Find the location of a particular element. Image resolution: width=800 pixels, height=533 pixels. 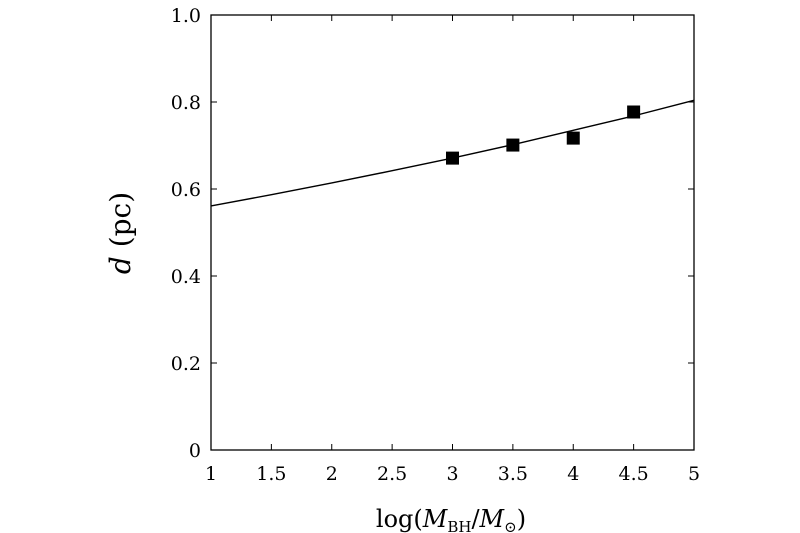

x-tick-label: 5 is located at coordinates (694, 474).